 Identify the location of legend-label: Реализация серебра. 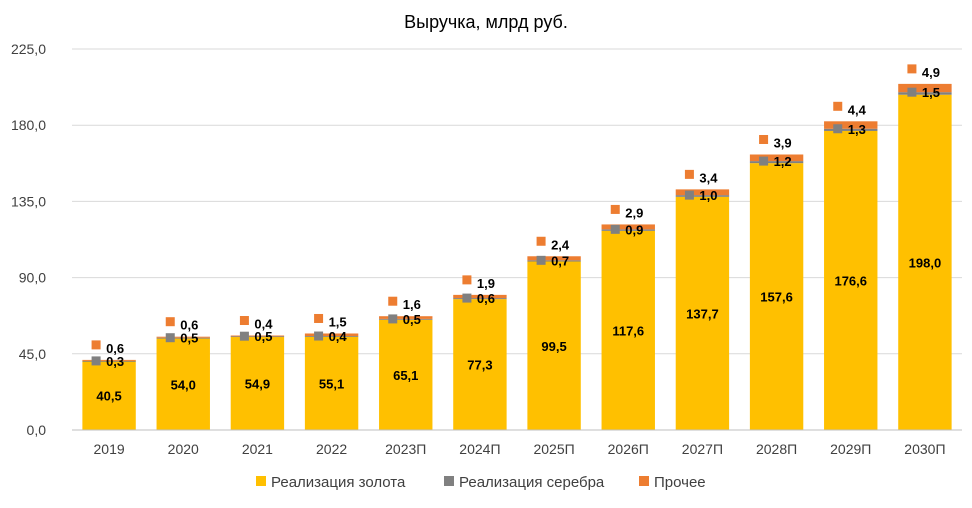
(532, 482).